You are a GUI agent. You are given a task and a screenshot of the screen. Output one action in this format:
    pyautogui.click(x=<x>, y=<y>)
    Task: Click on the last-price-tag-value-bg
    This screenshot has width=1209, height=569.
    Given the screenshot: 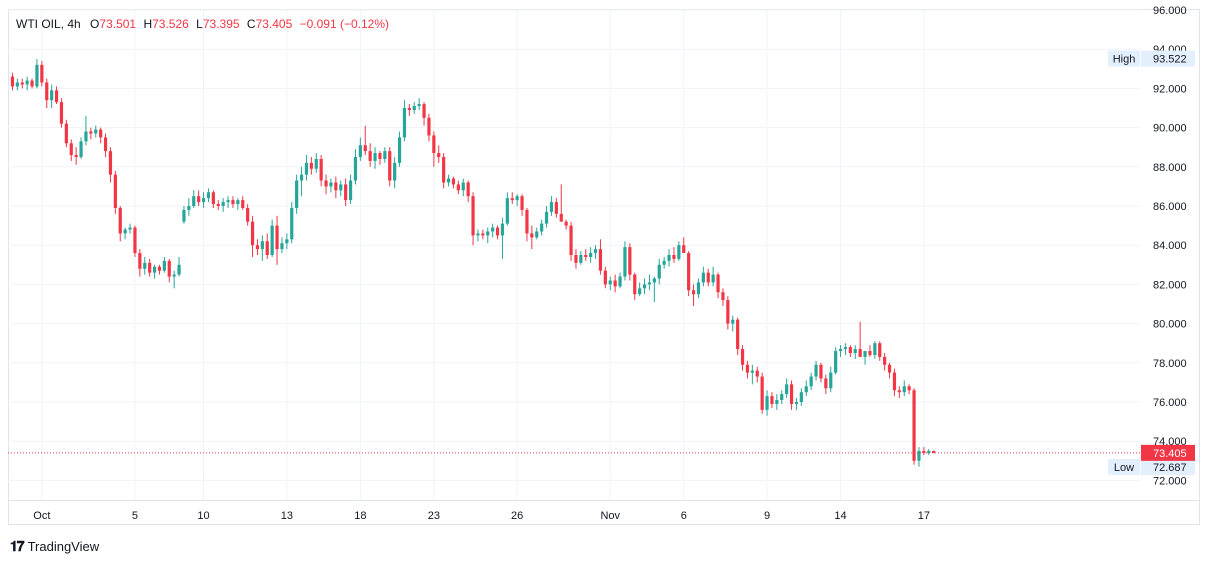 What is the action you would take?
    pyautogui.click(x=1168, y=452)
    